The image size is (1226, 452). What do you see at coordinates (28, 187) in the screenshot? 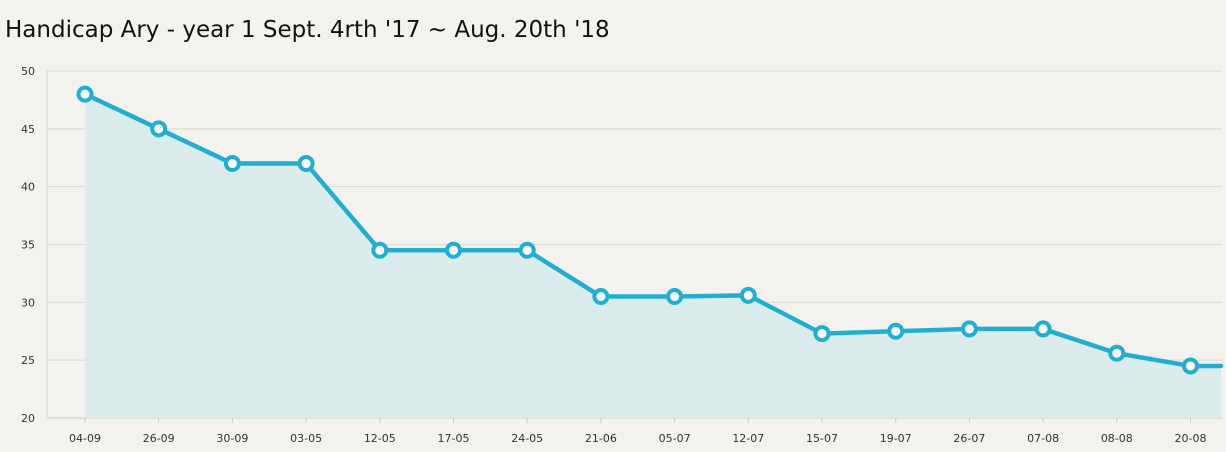
I see `y-tick-label: 40` at bounding box center [28, 187].